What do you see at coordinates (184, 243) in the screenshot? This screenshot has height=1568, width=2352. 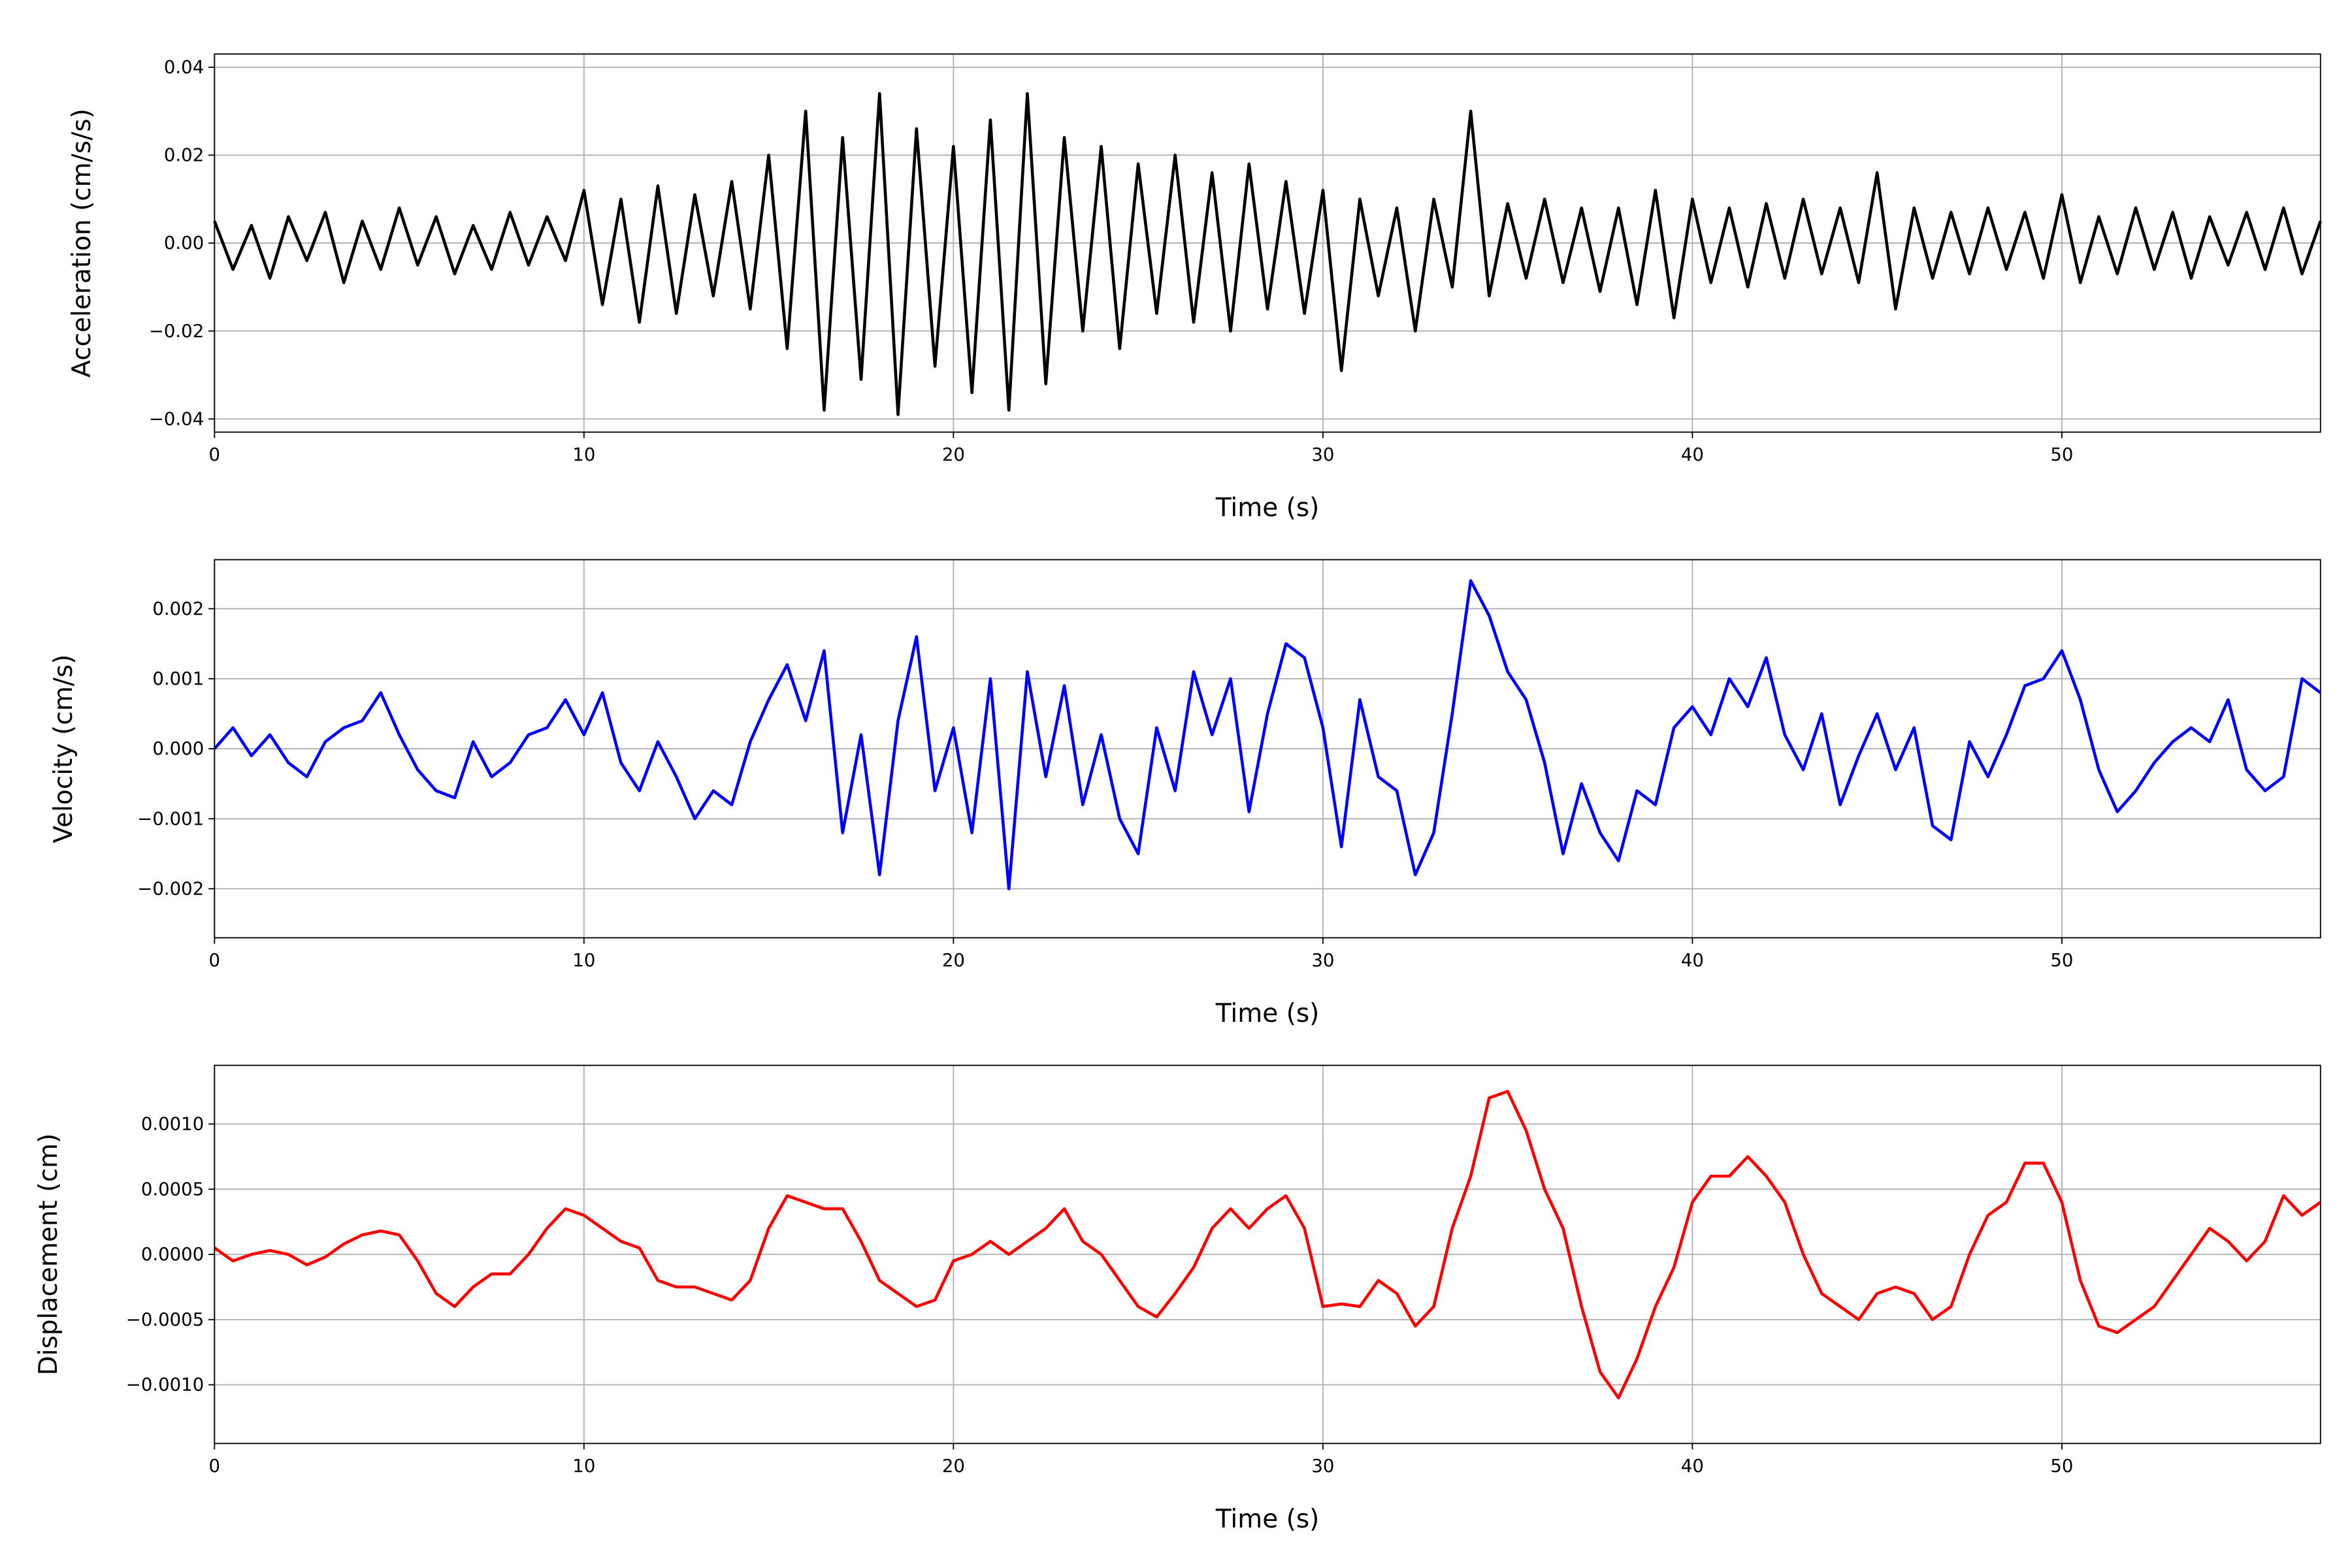 I see `y-tick-label: 0.00` at bounding box center [184, 243].